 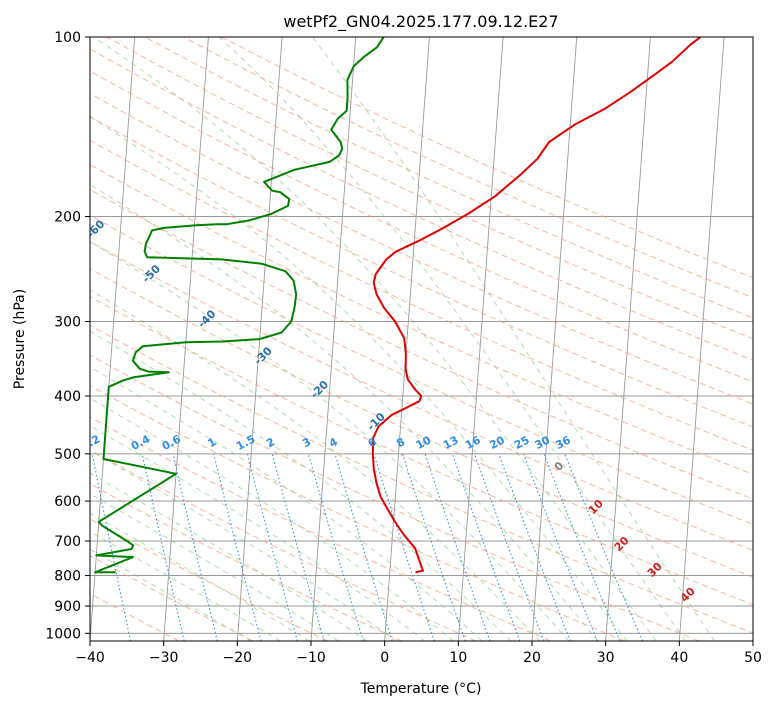 I want to click on x-tick-label: −20, so click(x=238, y=658).